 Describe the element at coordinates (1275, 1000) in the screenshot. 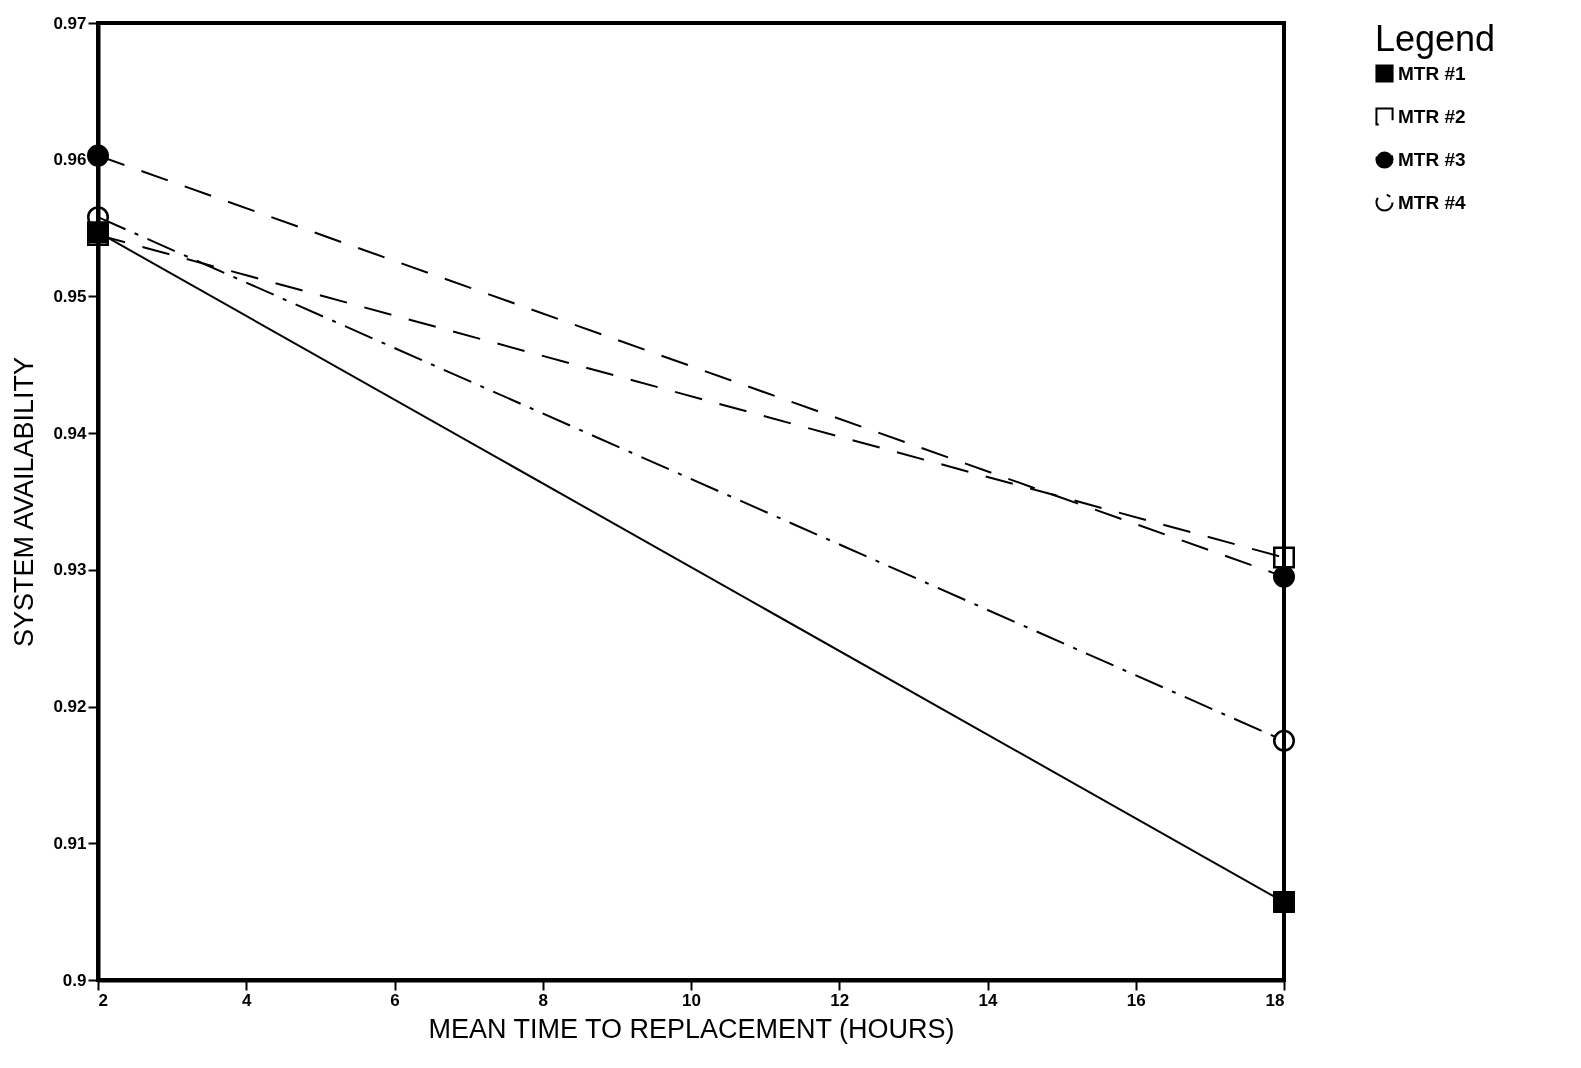

I see `x-tick-label: 18` at that location.